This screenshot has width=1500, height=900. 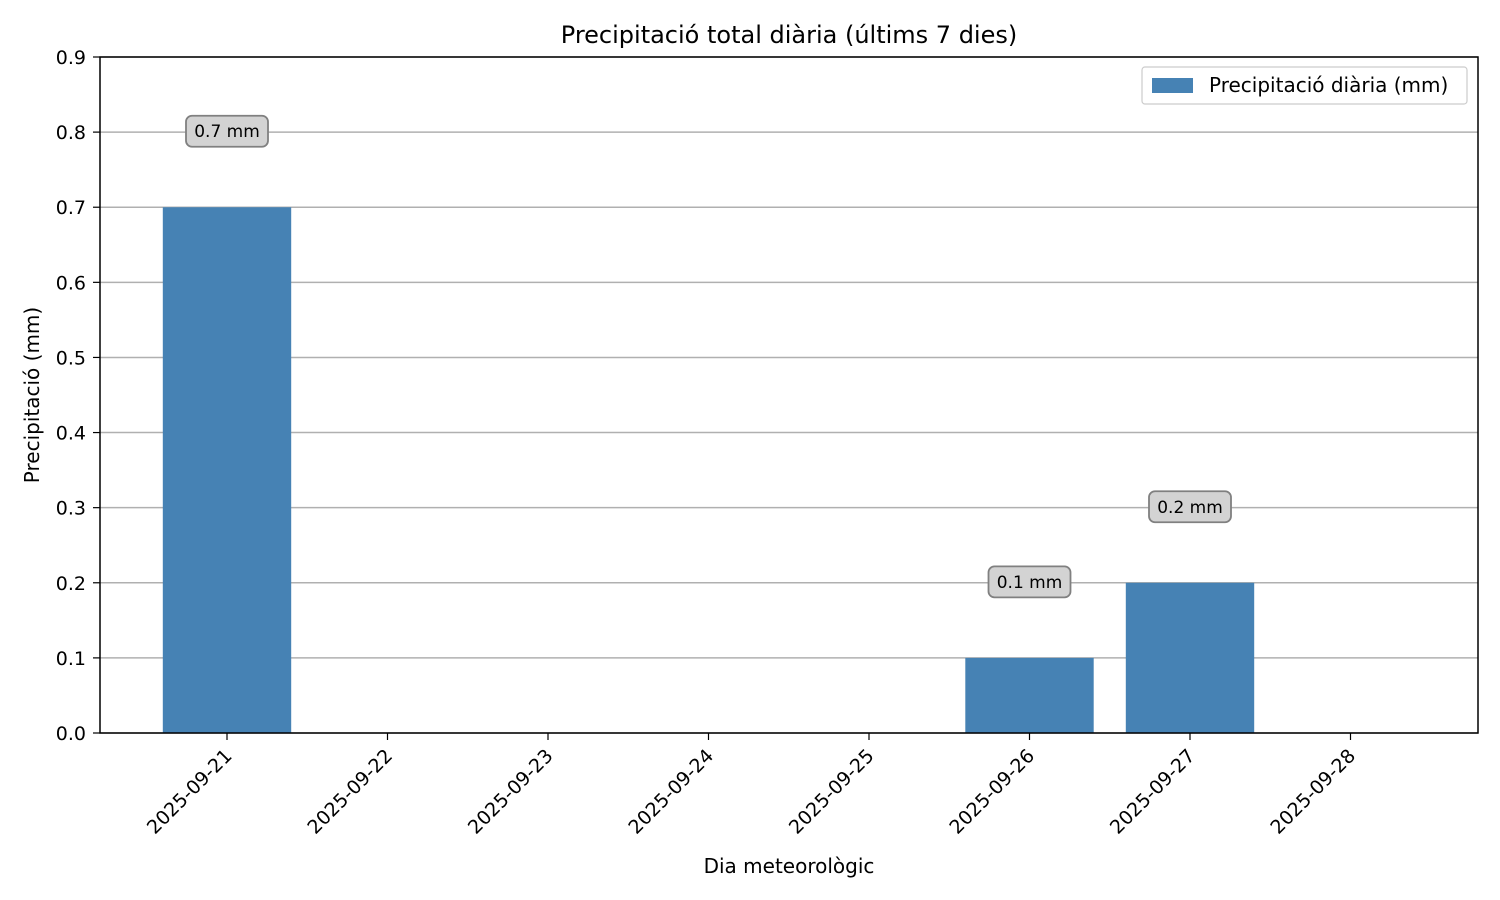 I want to click on y-axis-title: Precipitació (mm), so click(x=32, y=395).